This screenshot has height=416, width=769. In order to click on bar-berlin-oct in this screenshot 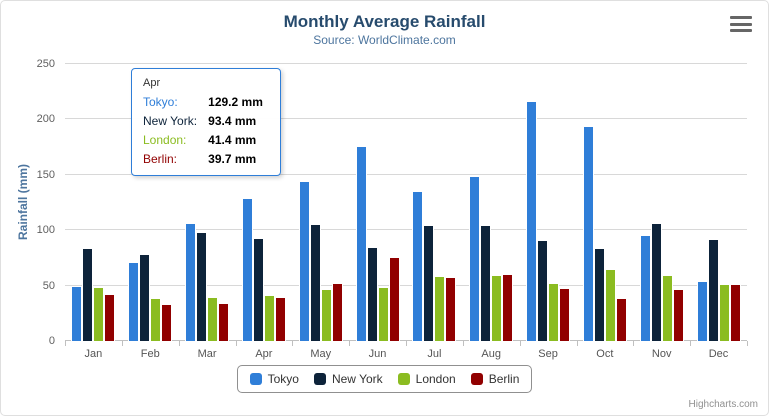, I will do `click(621, 319)`.